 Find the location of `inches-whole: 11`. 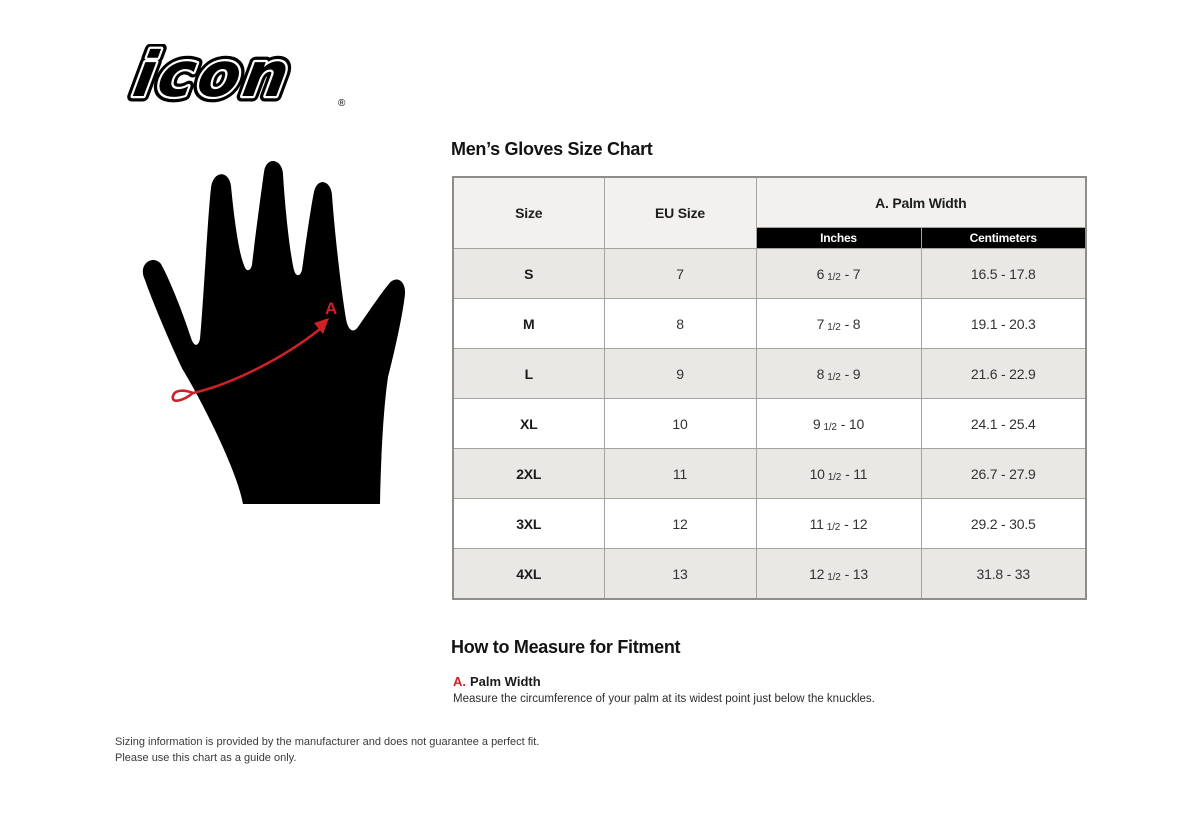

inches-whole: 11 is located at coordinates (816, 523).